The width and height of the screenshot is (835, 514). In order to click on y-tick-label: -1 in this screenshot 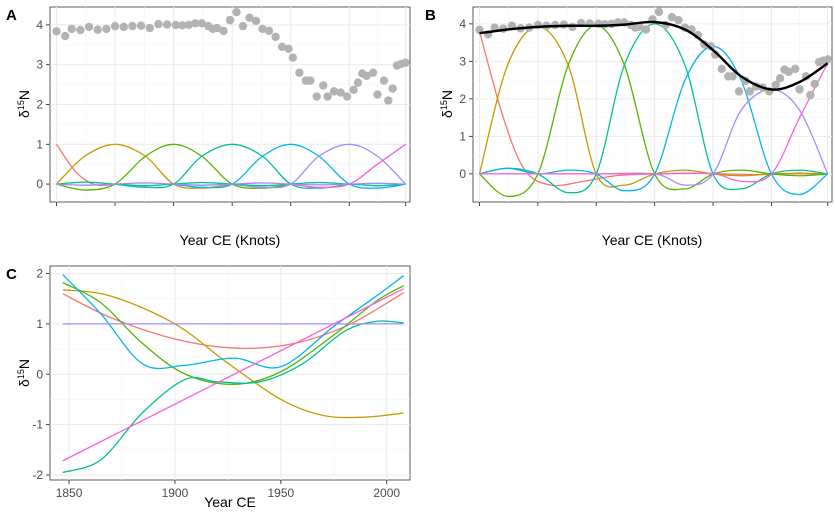, I will do `click(37, 425)`.